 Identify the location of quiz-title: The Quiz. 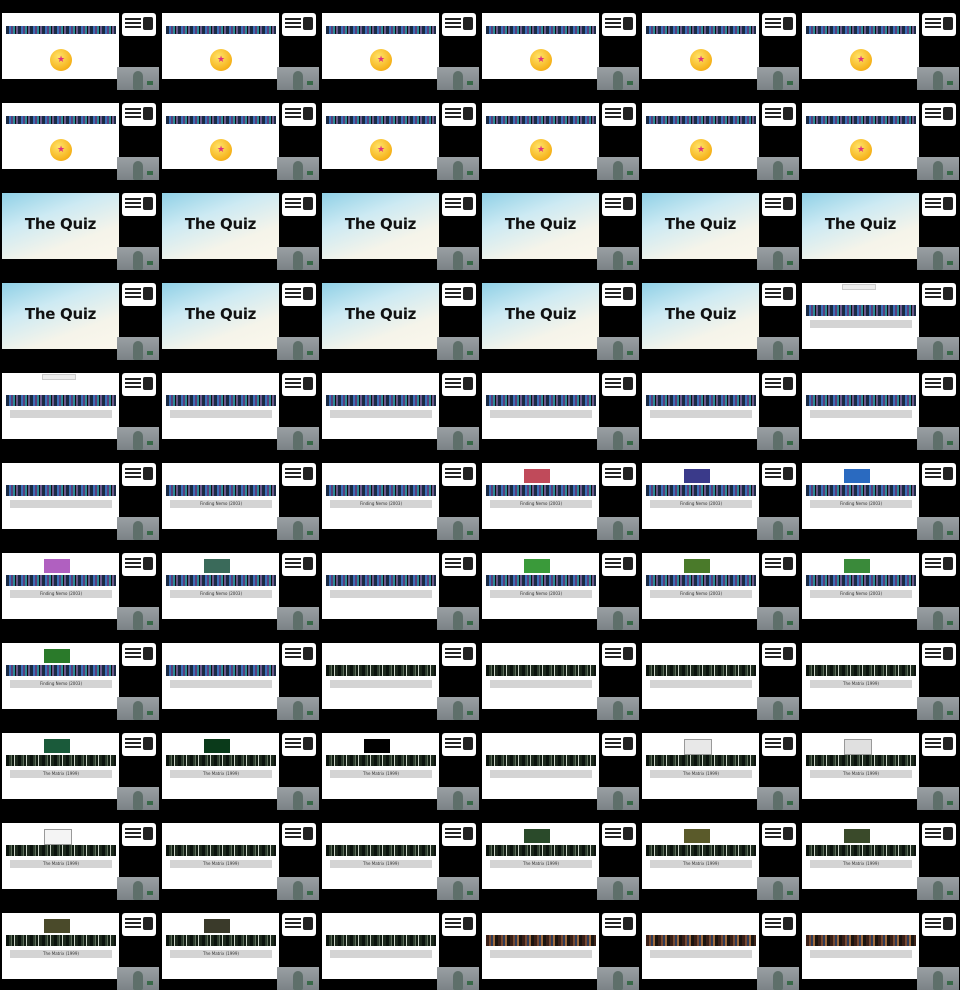
(700, 314).